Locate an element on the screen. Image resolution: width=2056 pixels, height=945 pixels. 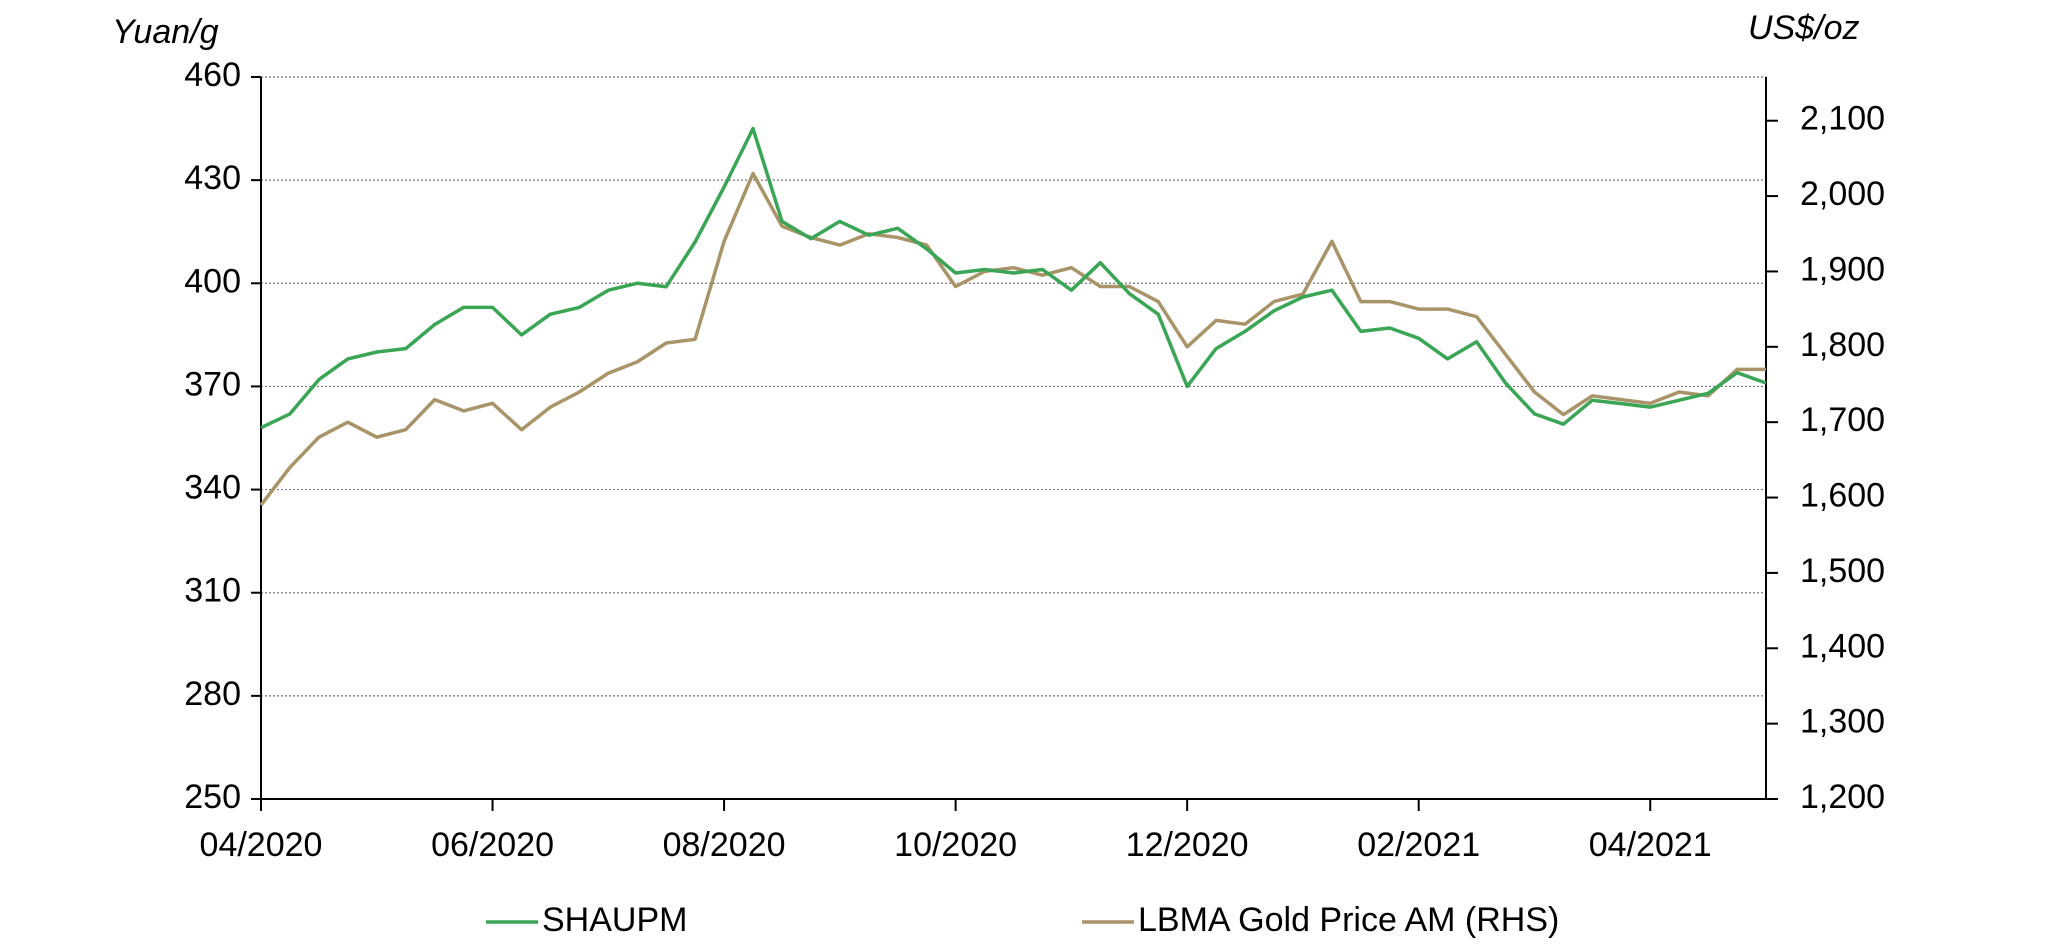
x-tick-label: 04/2021 is located at coordinates (1650, 845).